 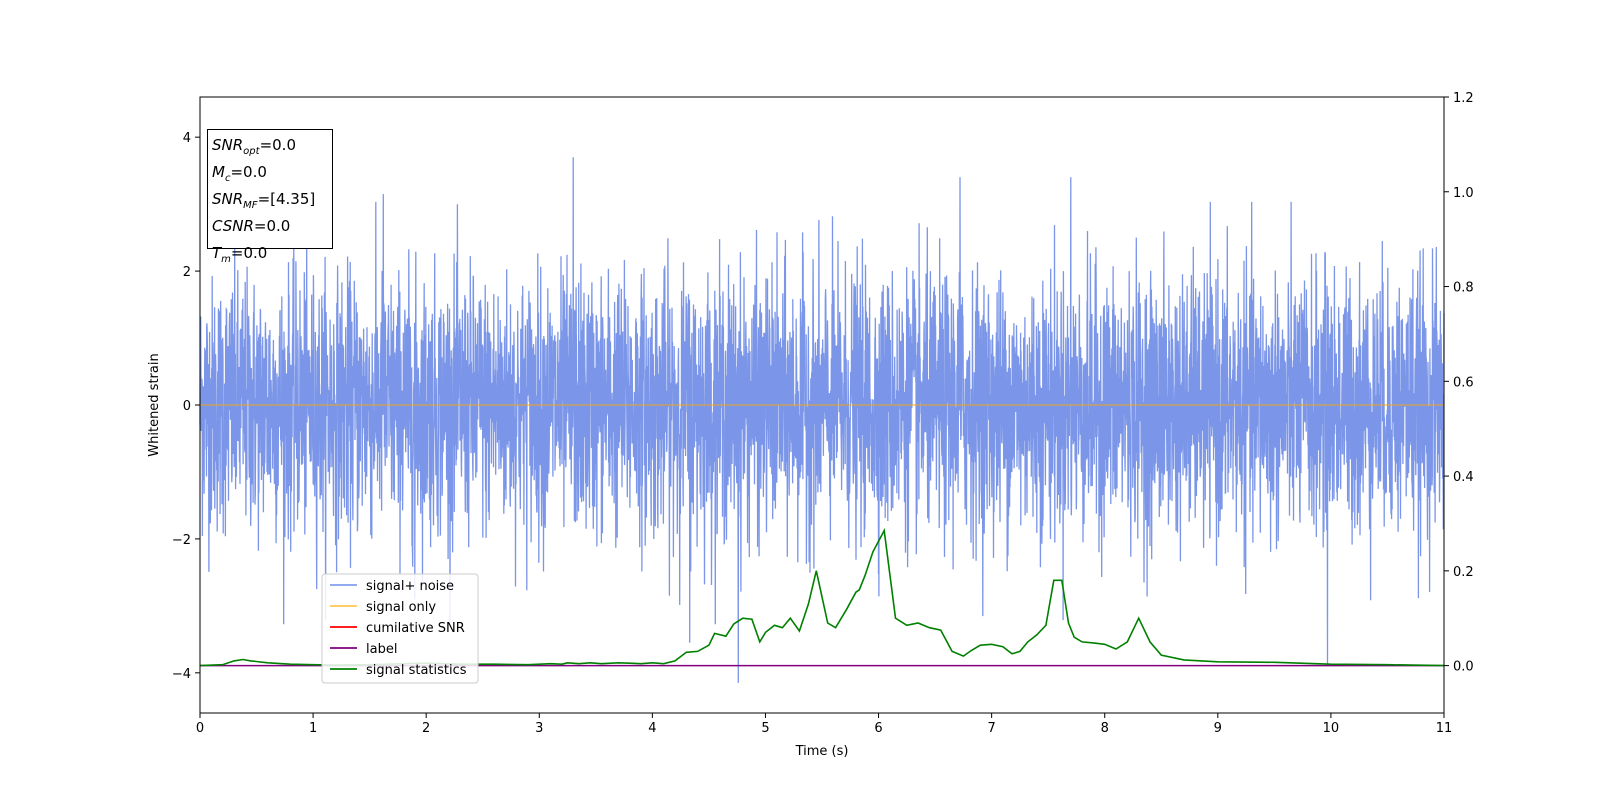 I want to click on x-tick-label: 1, so click(x=313, y=728).